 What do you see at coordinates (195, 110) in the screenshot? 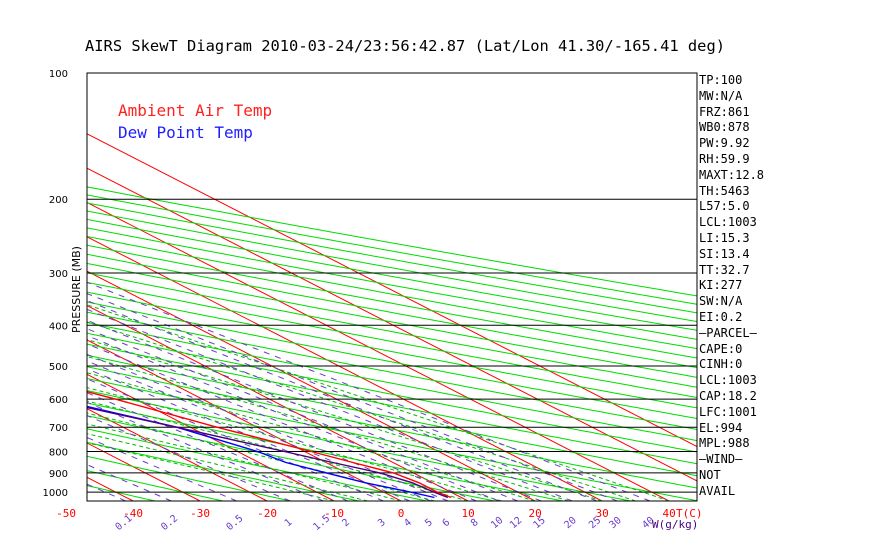
I see `legend-ambient: Ambient Air Temp` at bounding box center [195, 110].